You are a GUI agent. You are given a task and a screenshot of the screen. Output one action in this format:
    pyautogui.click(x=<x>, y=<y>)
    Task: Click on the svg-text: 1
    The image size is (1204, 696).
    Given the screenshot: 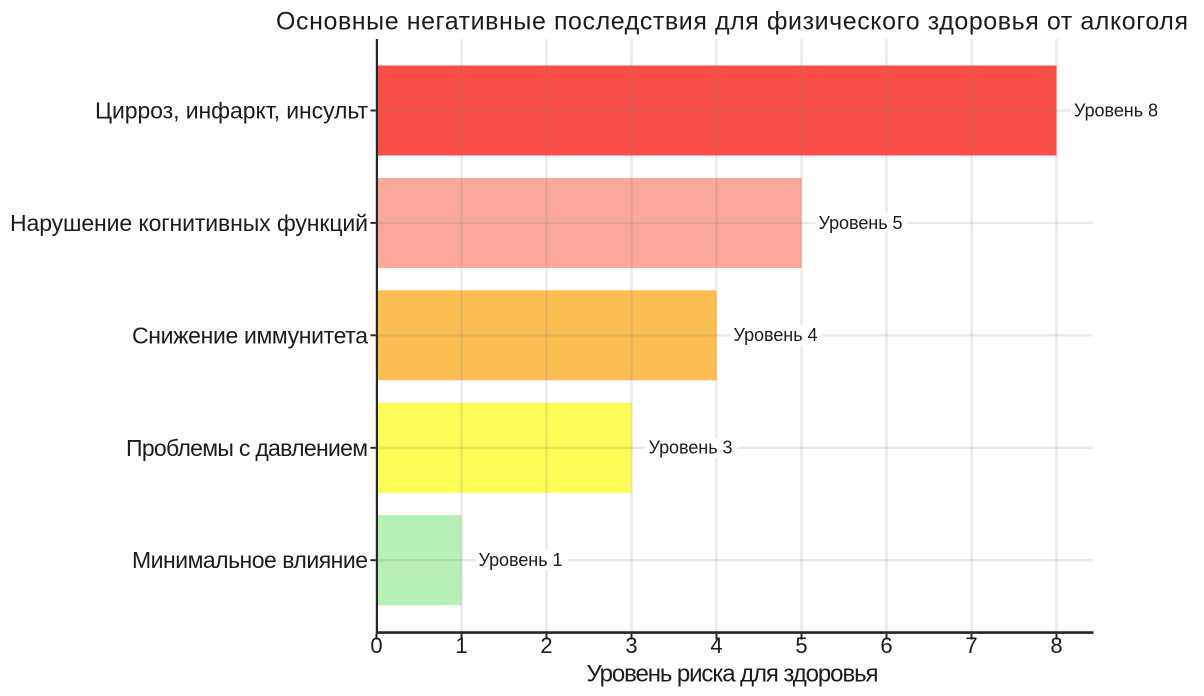 What is the action you would take?
    pyautogui.click(x=461, y=645)
    